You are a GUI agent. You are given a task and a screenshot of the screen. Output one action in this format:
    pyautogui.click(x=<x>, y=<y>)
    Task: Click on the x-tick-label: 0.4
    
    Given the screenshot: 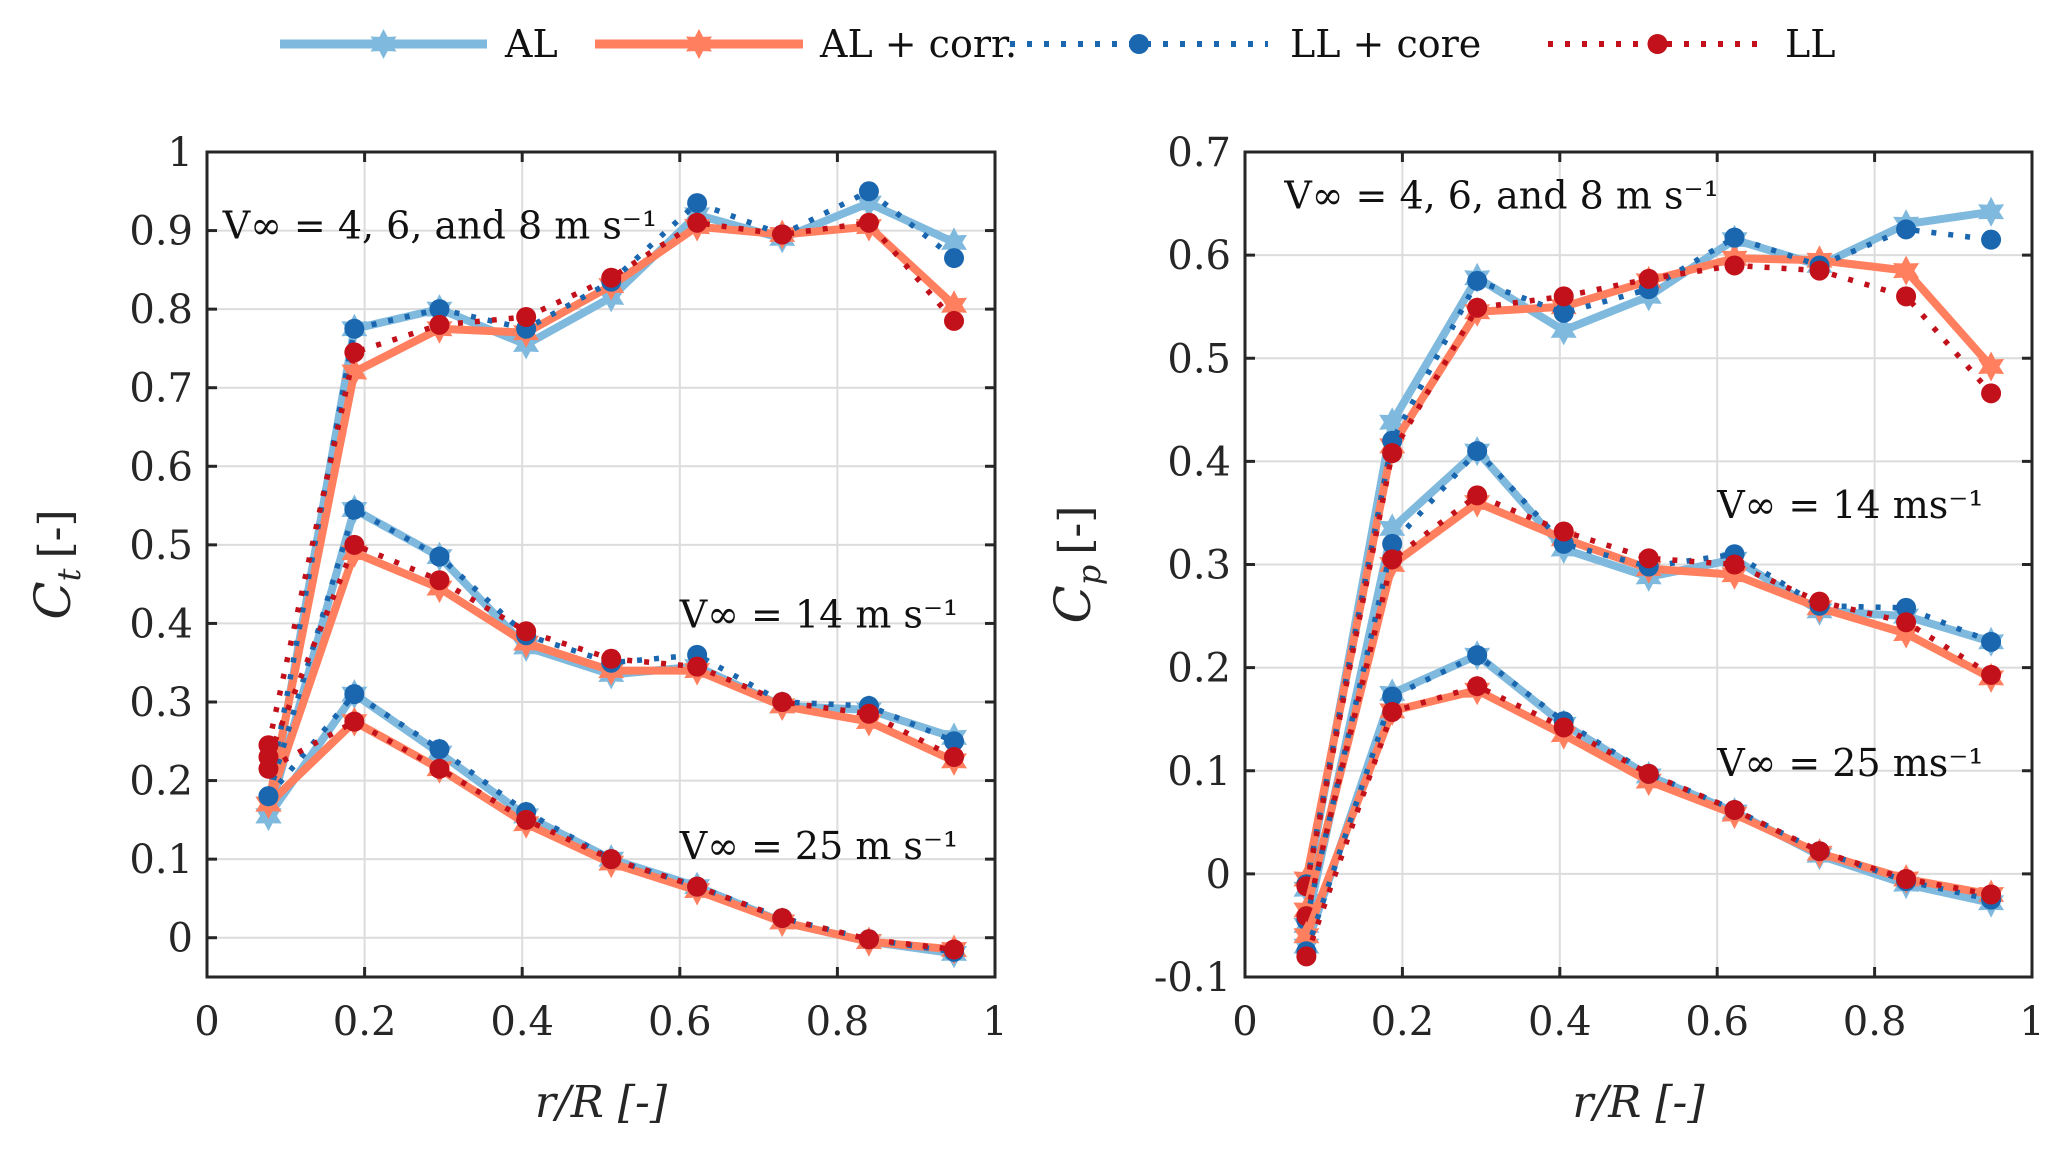 What is the action you would take?
    pyautogui.click(x=1560, y=1022)
    